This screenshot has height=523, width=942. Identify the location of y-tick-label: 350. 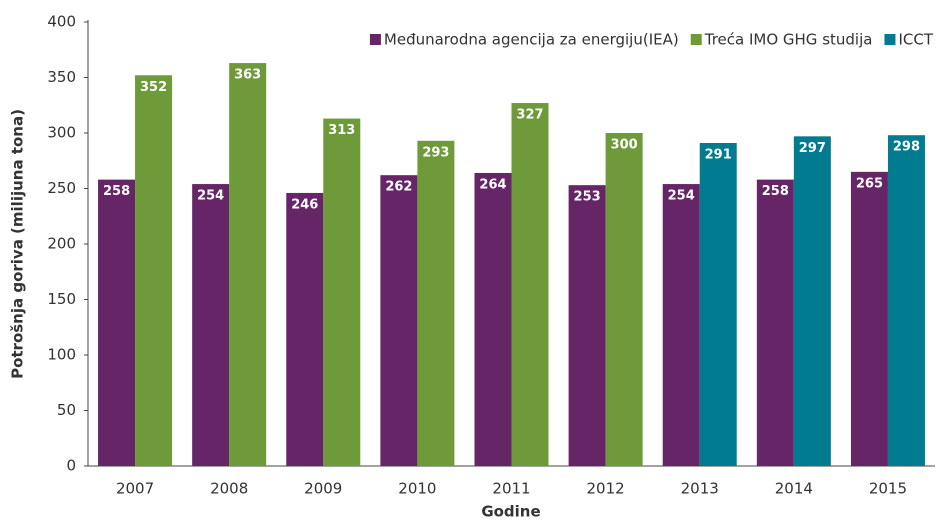
(61, 77).